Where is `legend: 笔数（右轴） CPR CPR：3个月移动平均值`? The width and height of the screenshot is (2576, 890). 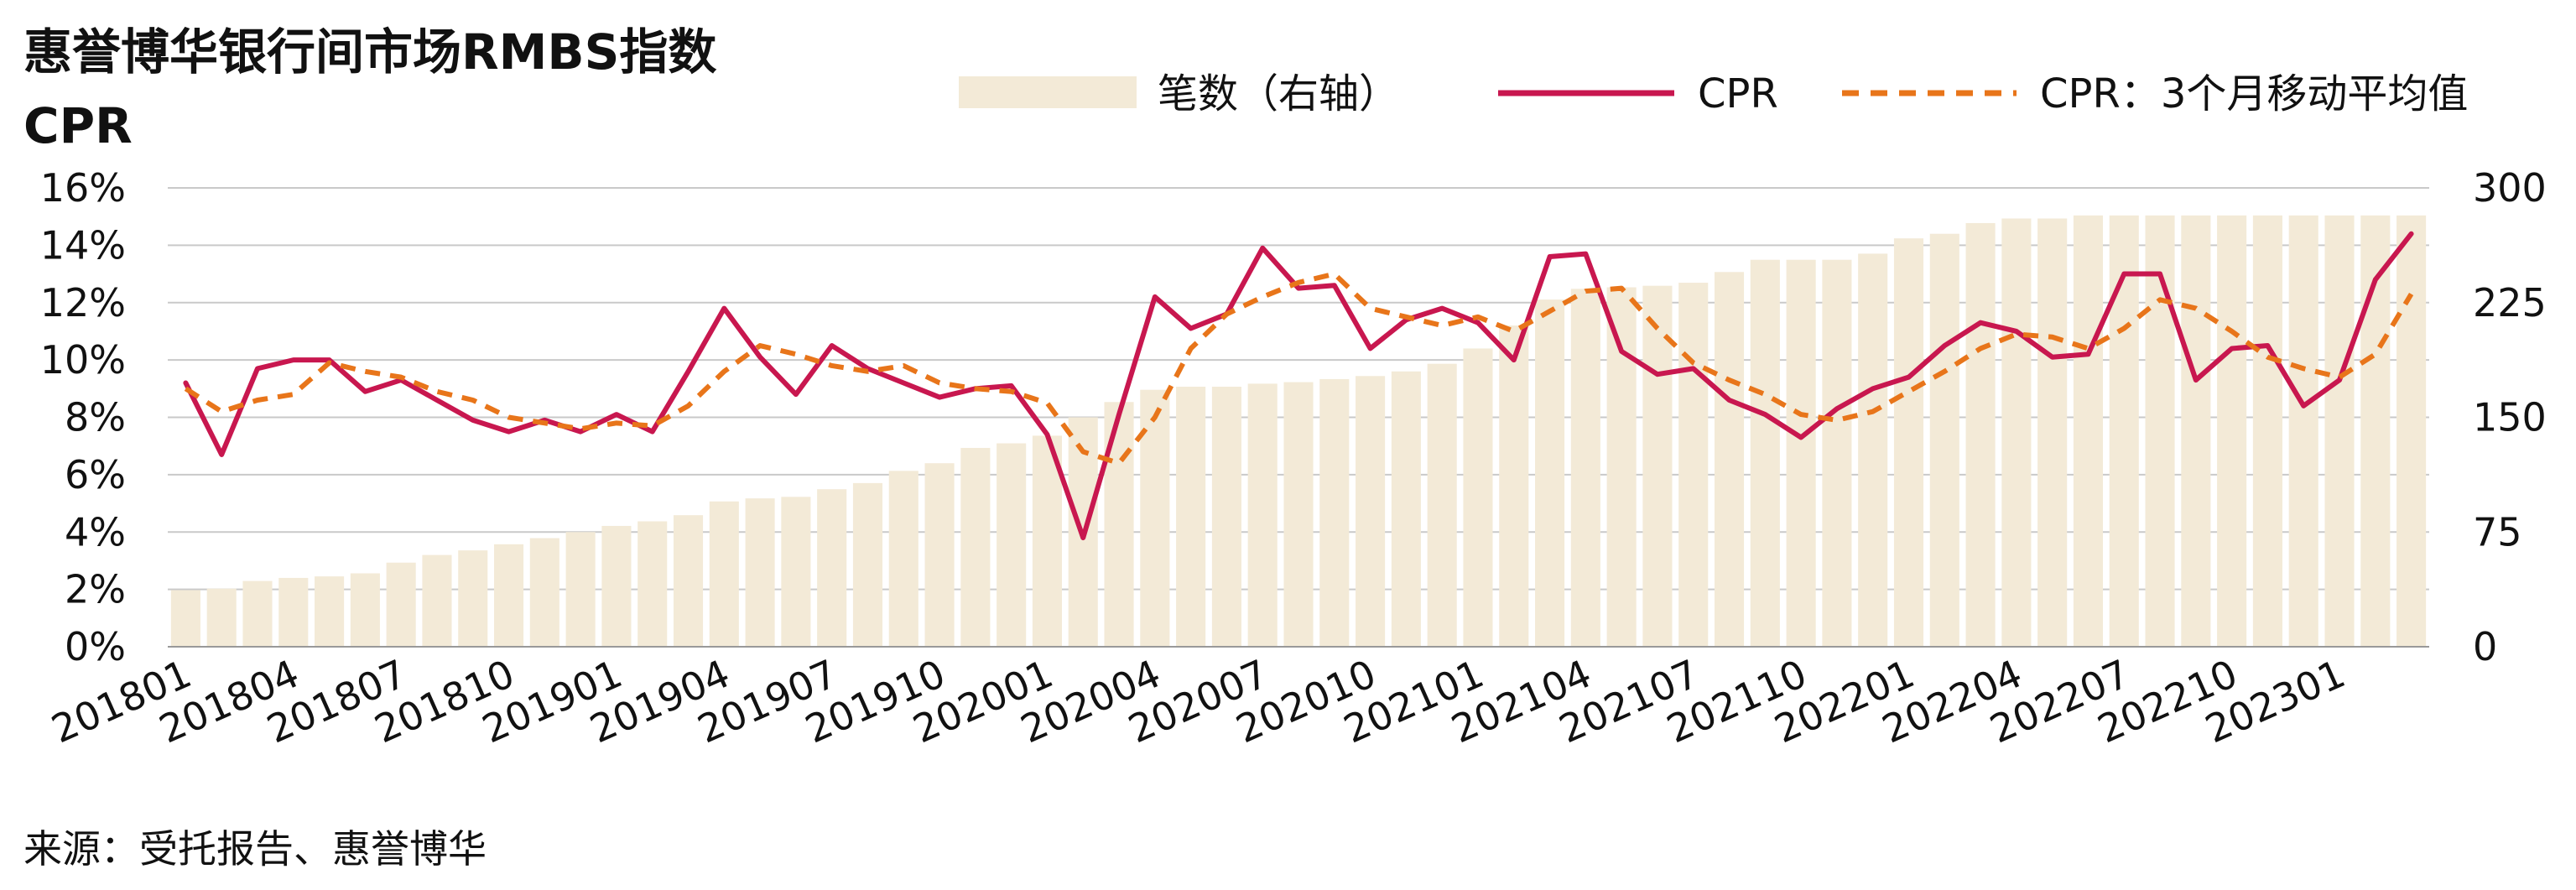 legend: 笔数（右轴） CPR CPR：3个月移动平均值 is located at coordinates (1713, 93).